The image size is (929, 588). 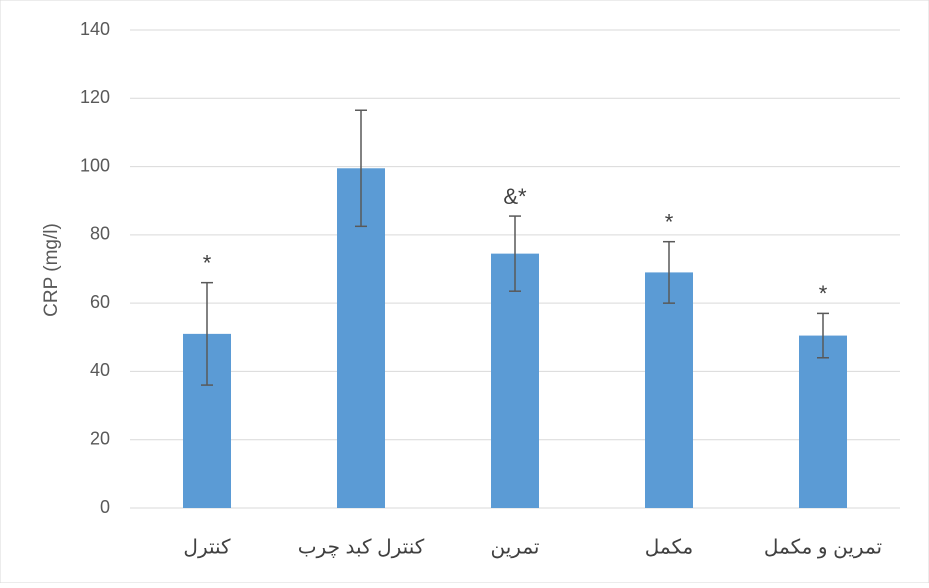 What do you see at coordinates (100, 438) in the screenshot?
I see `y-tick-label: 20` at bounding box center [100, 438].